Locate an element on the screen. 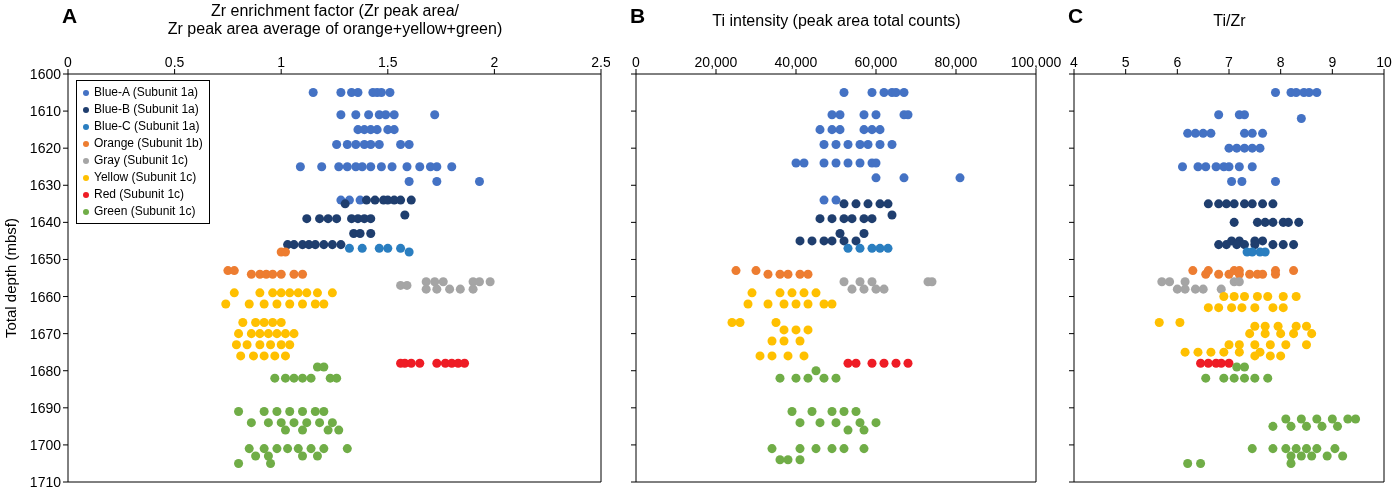  y-tick-label: 1620 is located at coordinates (45, 148).